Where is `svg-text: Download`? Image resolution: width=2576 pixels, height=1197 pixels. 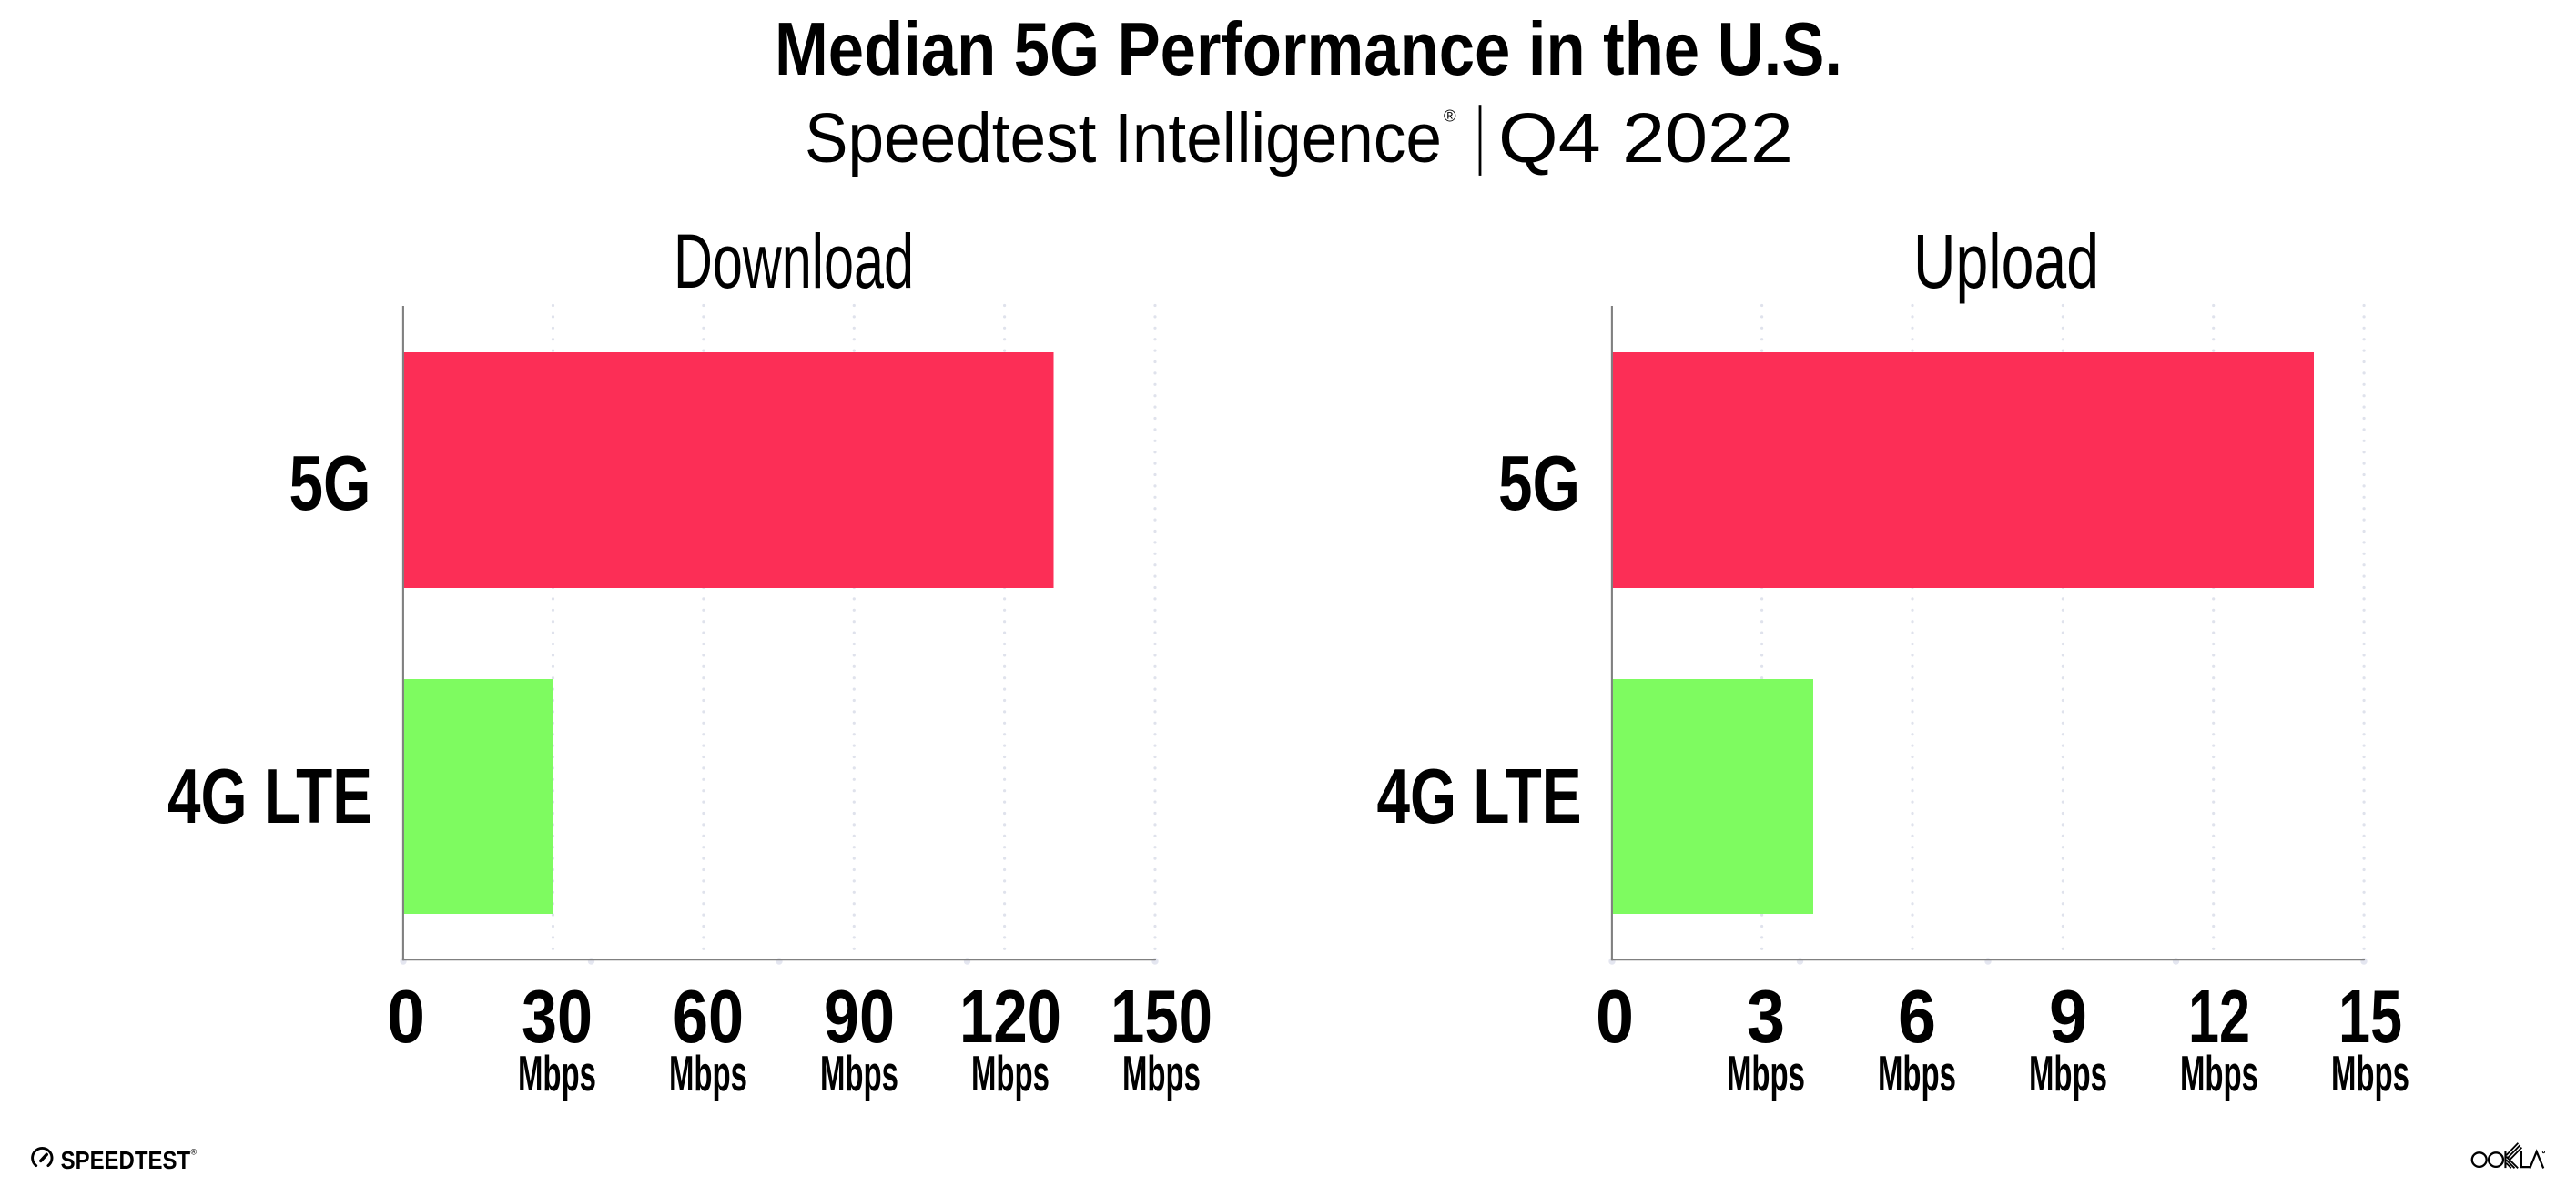 svg-text: Download is located at coordinates (794, 261).